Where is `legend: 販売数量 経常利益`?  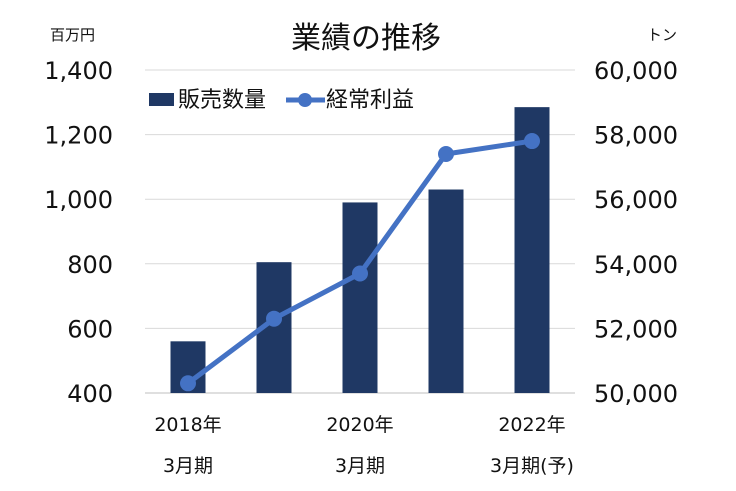 legend: 販売数量 経常利益 is located at coordinates (281, 100).